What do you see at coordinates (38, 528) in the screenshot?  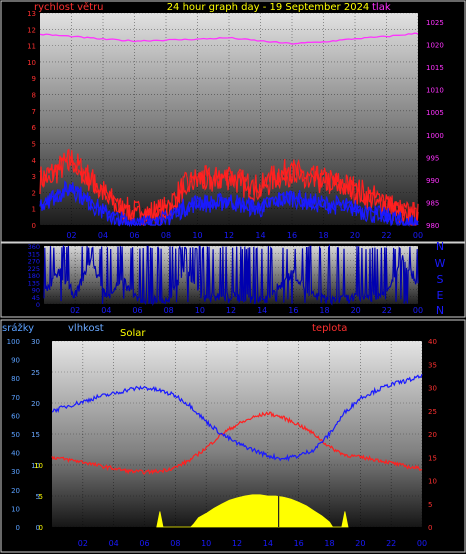 I see `humidity-tick-label: 0` at bounding box center [38, 528].